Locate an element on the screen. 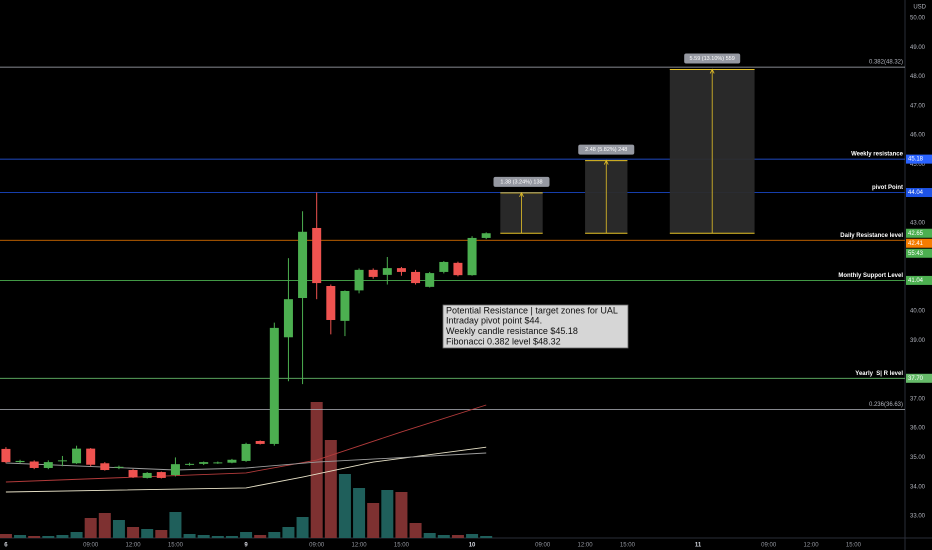 The height and width of the screenshot is (550, 932). x-tick-label: 6 is located at coordinates (6, 546).